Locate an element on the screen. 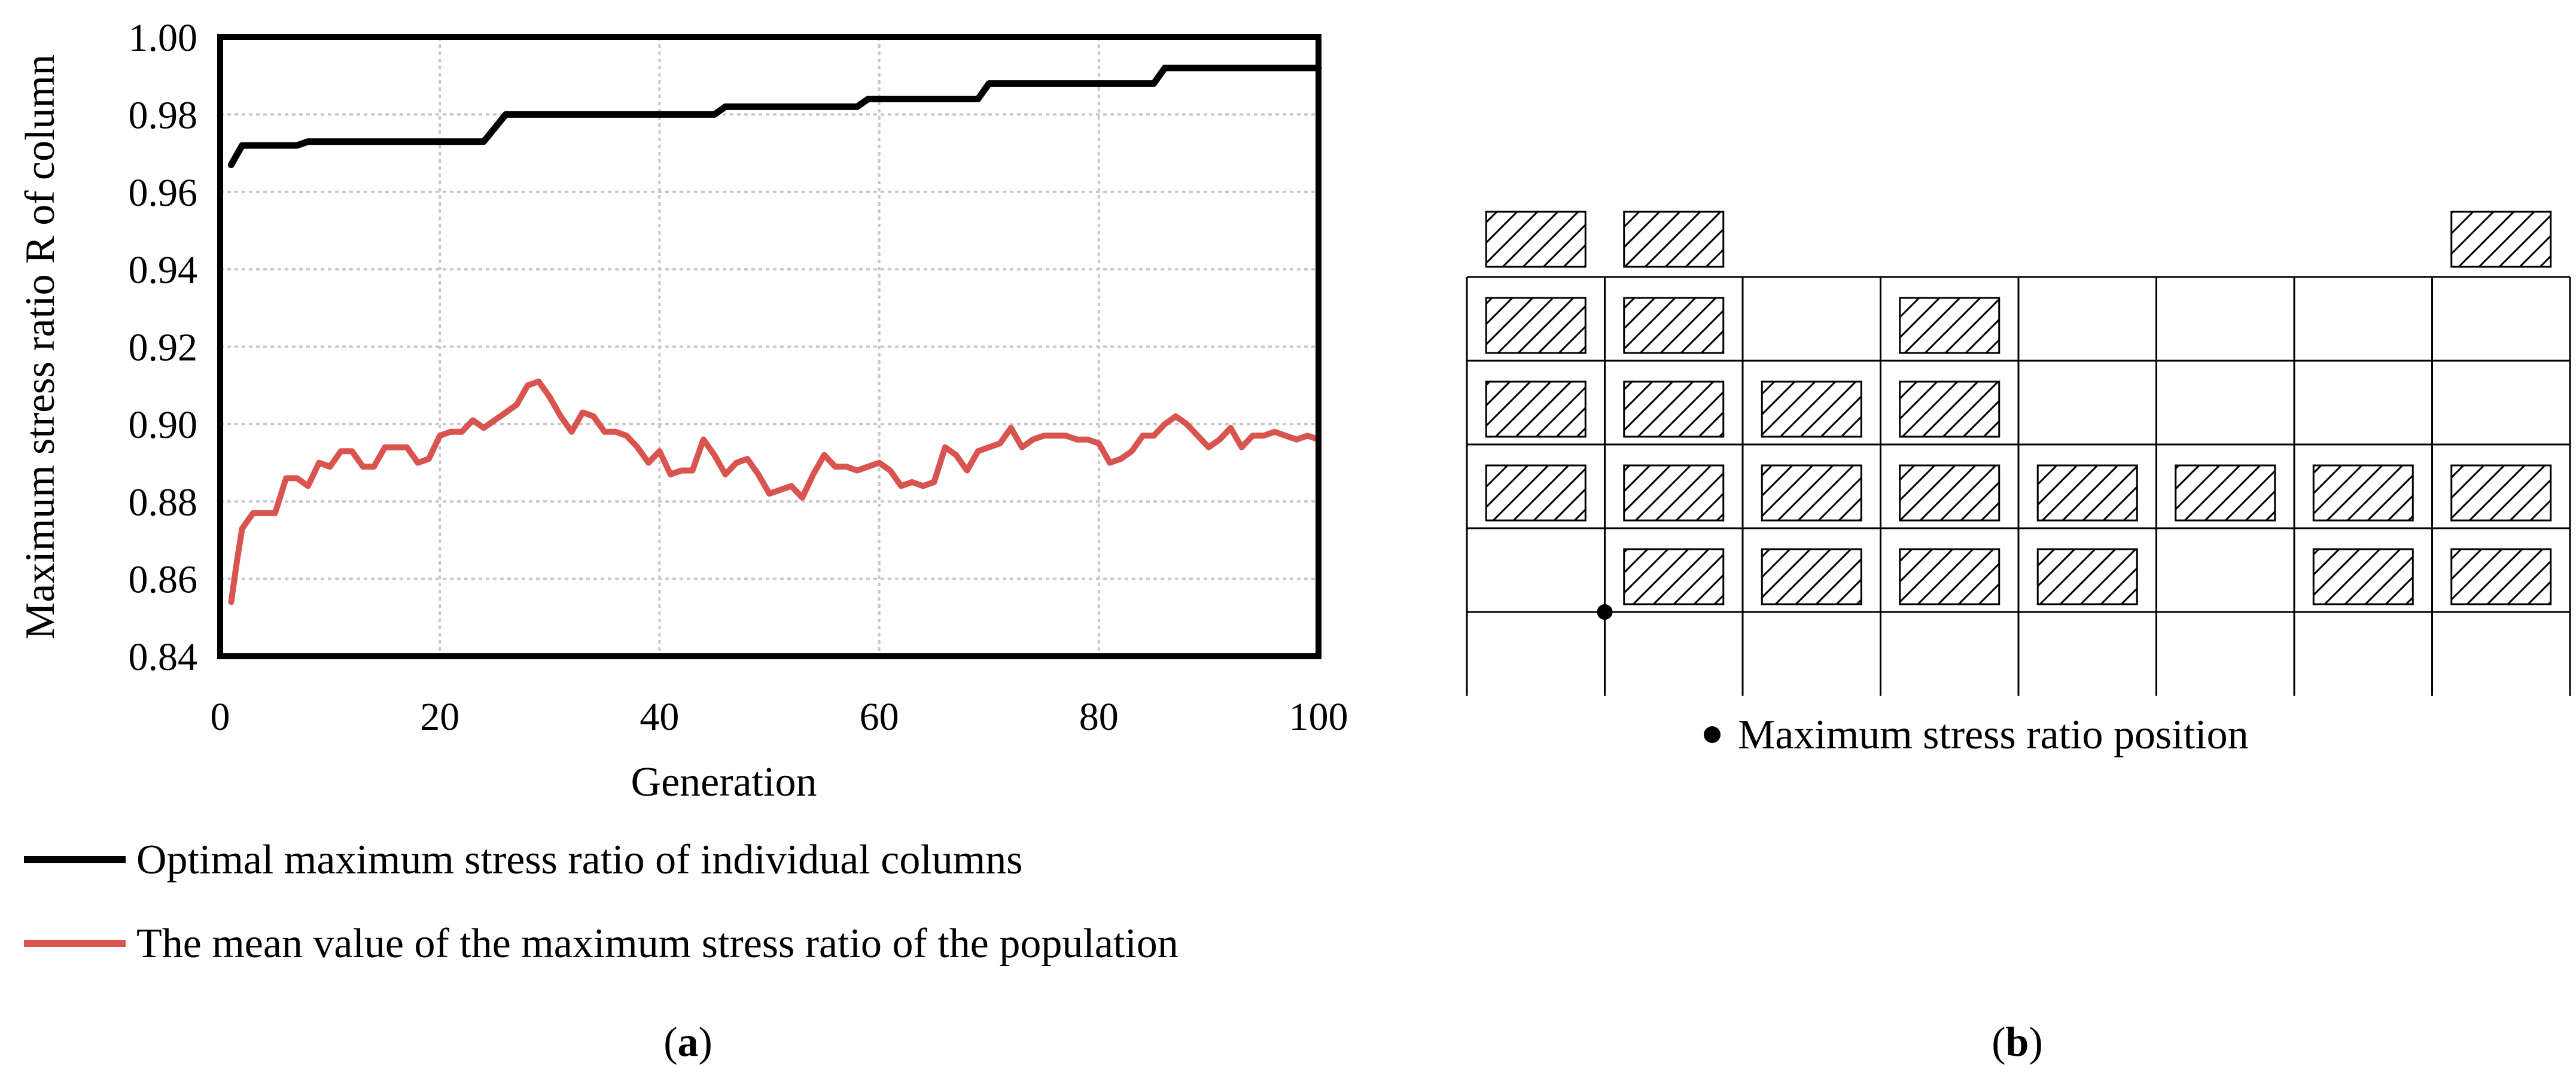 Image resolution: width=2576 pixels, height=1075 pixels. y-tick-label: 0.92 is located at coordinates (163, 348).